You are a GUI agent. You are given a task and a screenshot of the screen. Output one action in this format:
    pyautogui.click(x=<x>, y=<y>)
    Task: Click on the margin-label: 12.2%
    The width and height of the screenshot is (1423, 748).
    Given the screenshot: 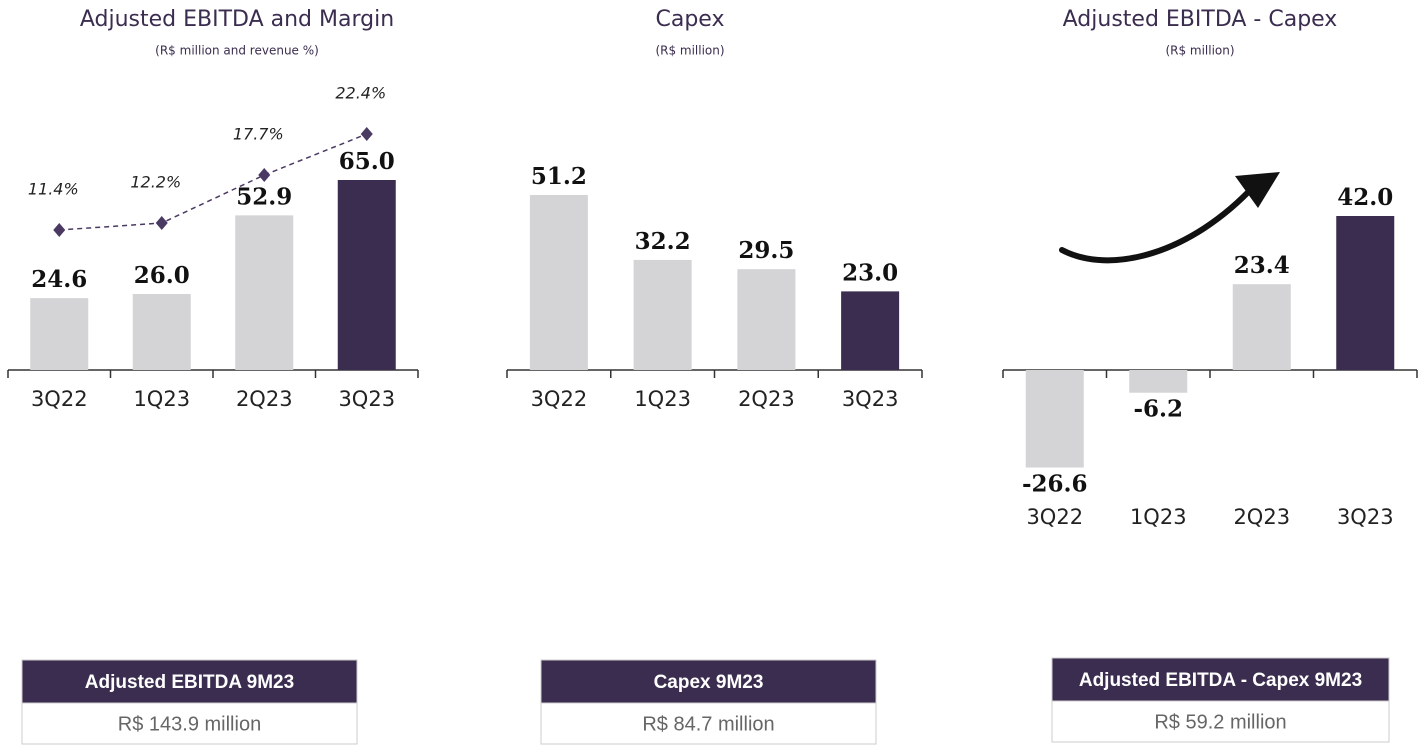 What is the action you would take?
    pyautogui.click(x=155, y=182)
    